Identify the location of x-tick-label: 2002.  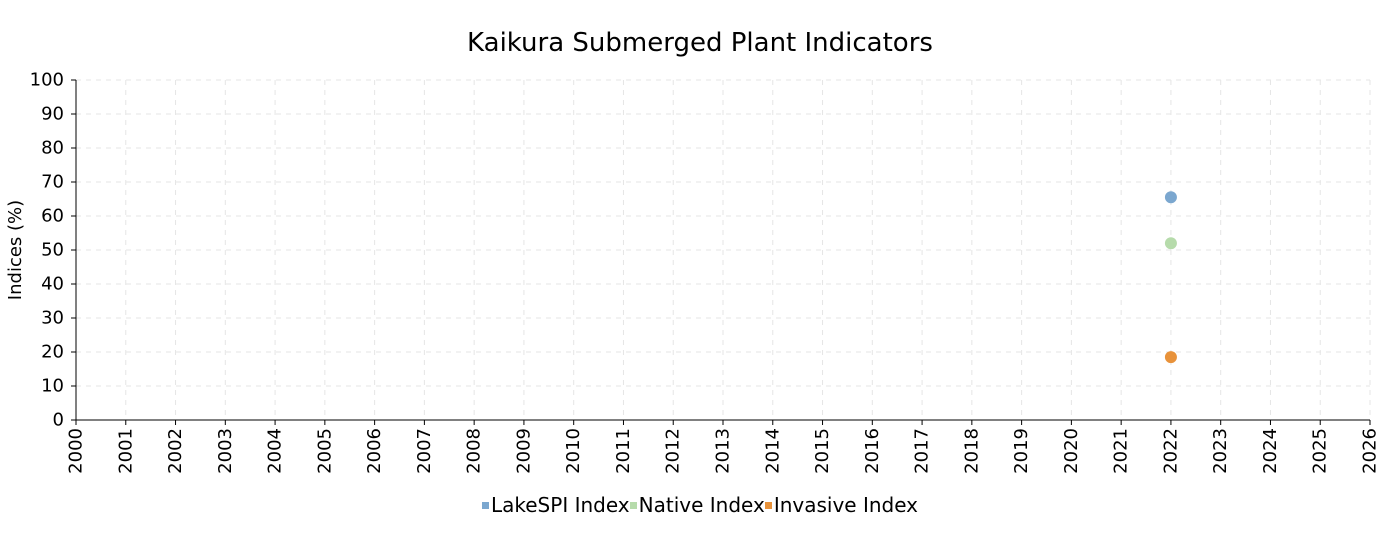
(175, 451).